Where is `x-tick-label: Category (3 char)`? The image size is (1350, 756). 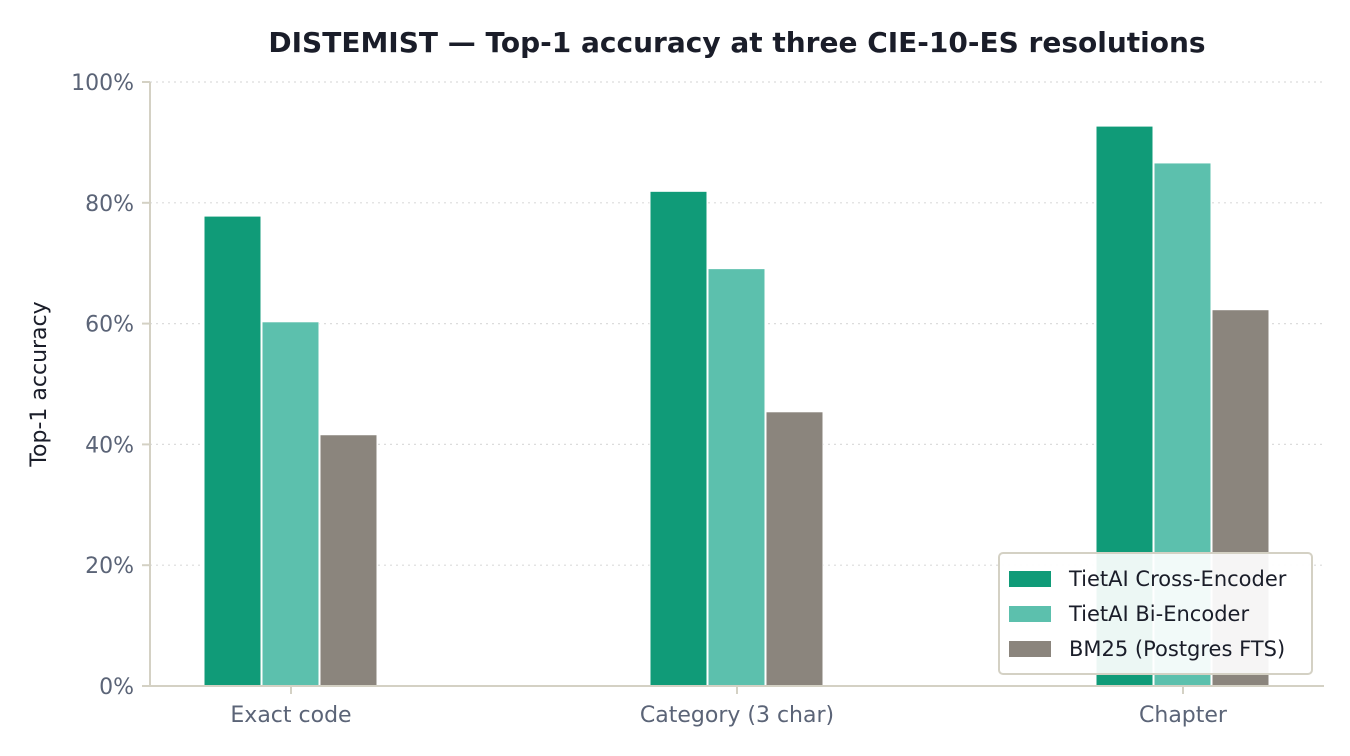 x-tick-label: Category (3 char) is located at coordinates (737, 715).